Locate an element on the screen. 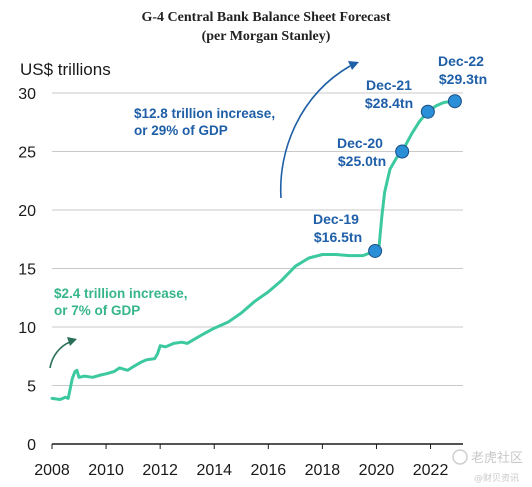 The image size is (532, 487). y-axis-ticks: 0 5 10 15 20 25 30 is located at coordinates (27, 270).